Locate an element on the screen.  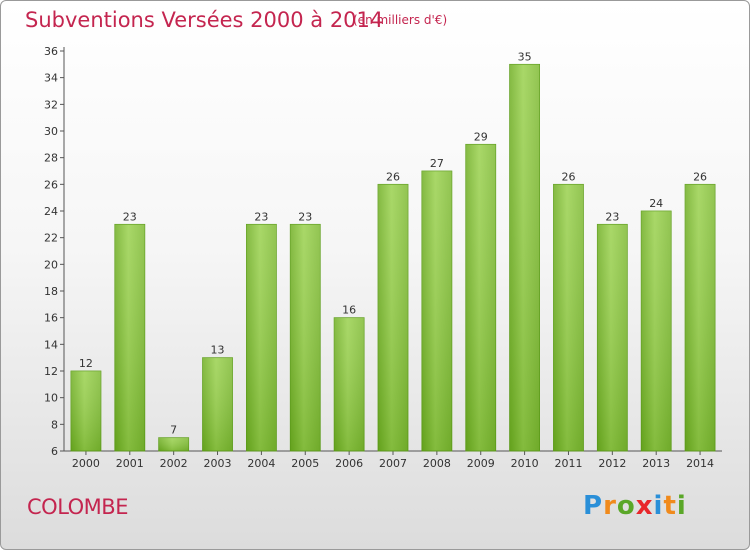
y-tick-label: 26 is located at coordinates (51, 184).